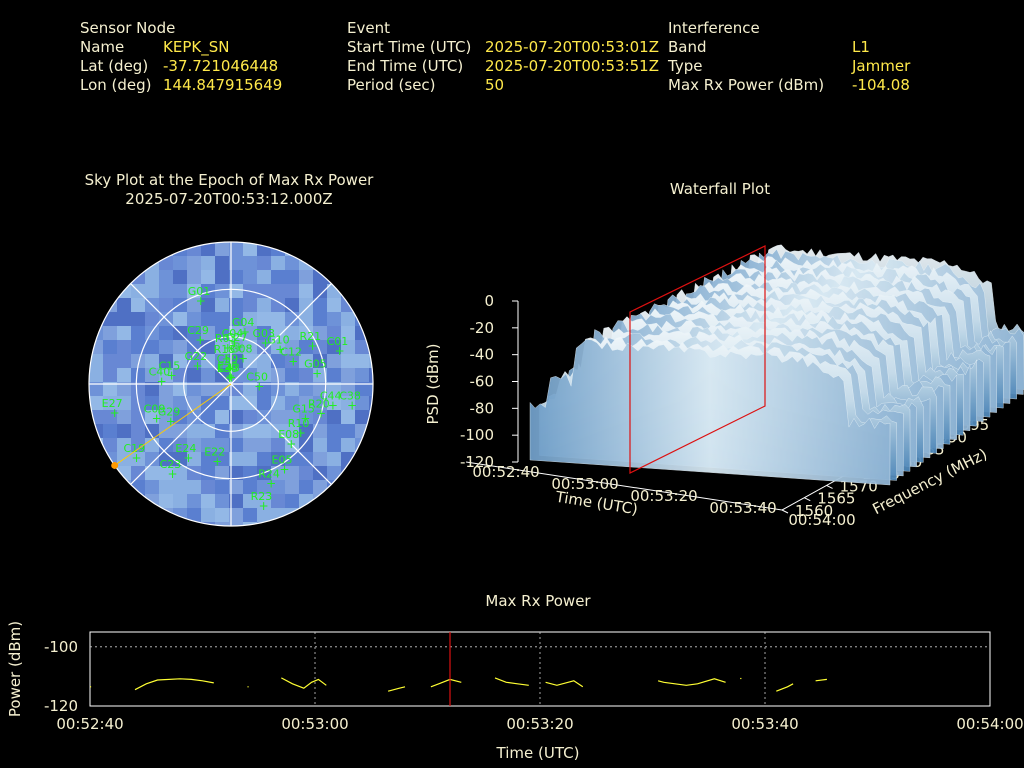 Image resolution: width=1024 pixels, height=768 pixels. Describe the element at coordinates (291, 351) in the screenshot. I see `satellite-label: C12` at that location.